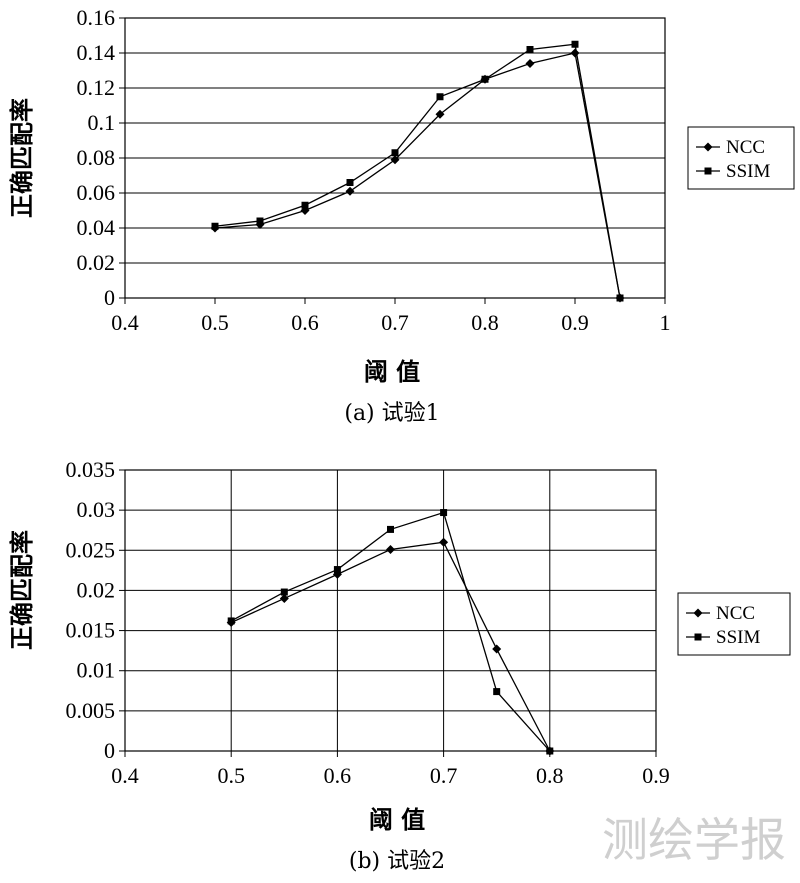 The width and height of the screenshot is (800, 883). I want to click on y-tick-label: 0.1, so click(102, 122).